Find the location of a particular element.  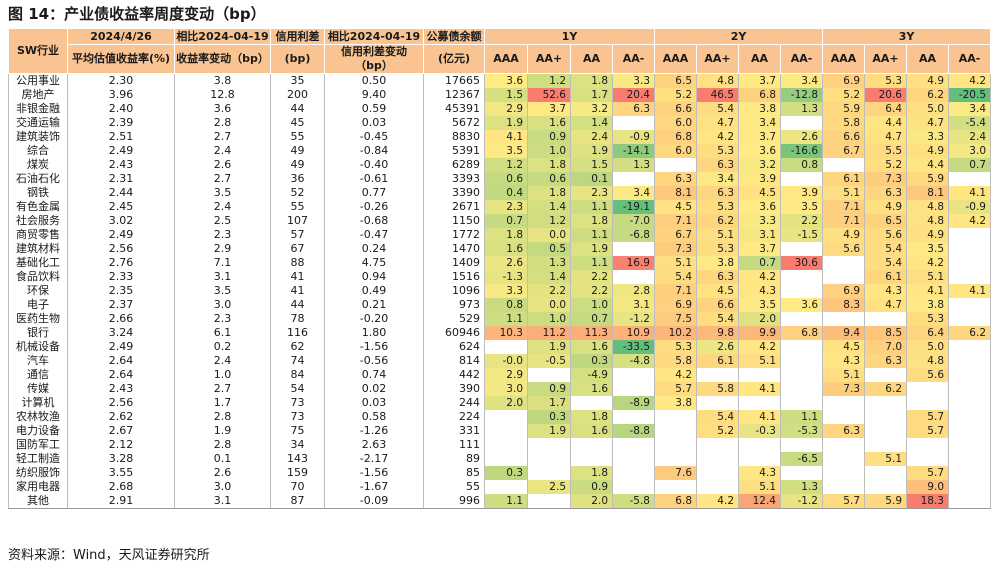

row-schg: -0.68 is located at coordinates (374, 221).